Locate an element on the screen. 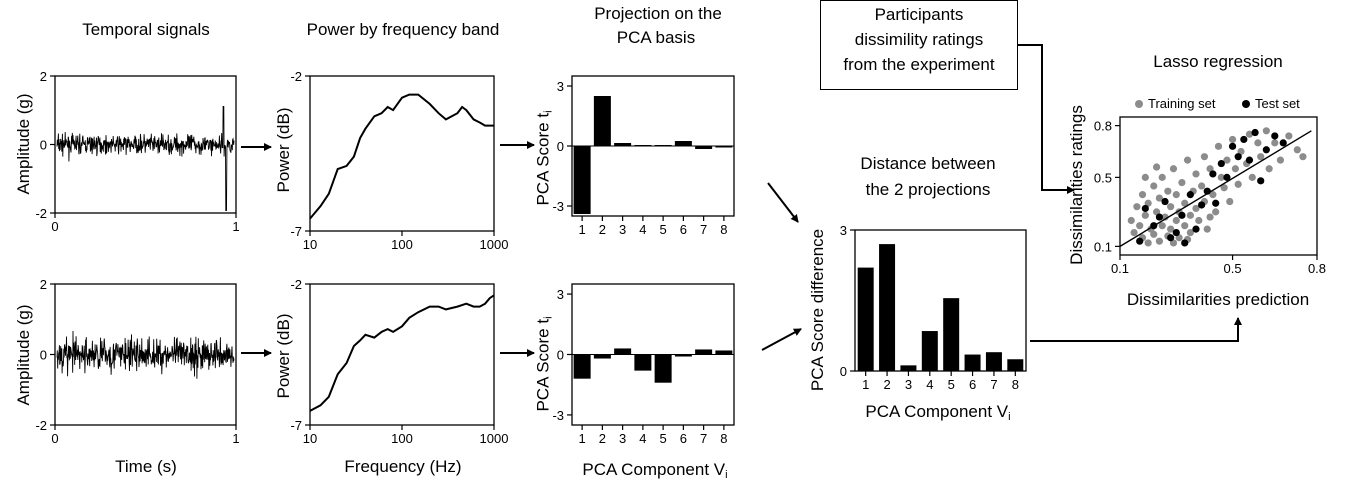 The width and height of the screenshot is (1365, 485). pca-component-tick-difference-1: 1 is located at coordinates (865, 384).